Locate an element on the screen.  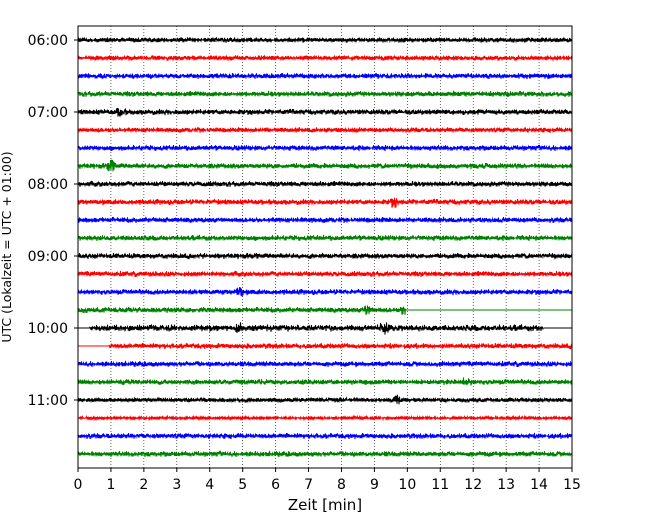
x-tick-label: 4 is located at coordinates (209, 485).